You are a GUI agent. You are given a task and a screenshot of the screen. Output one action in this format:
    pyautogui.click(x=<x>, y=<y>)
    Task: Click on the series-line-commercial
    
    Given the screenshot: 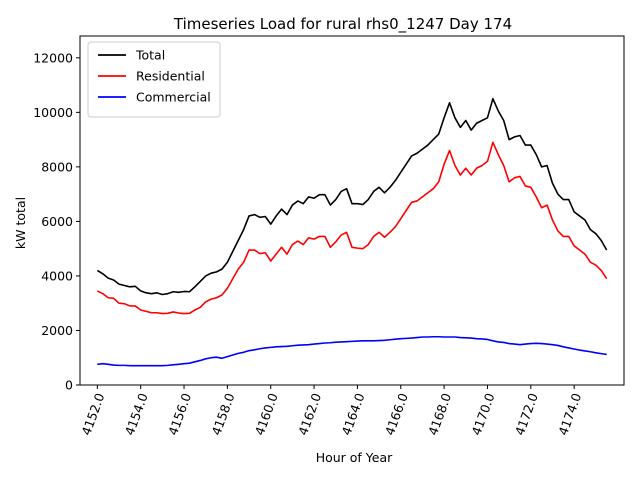 What is the action you would take?
    pyautogui.click(x=352, y=351)
    